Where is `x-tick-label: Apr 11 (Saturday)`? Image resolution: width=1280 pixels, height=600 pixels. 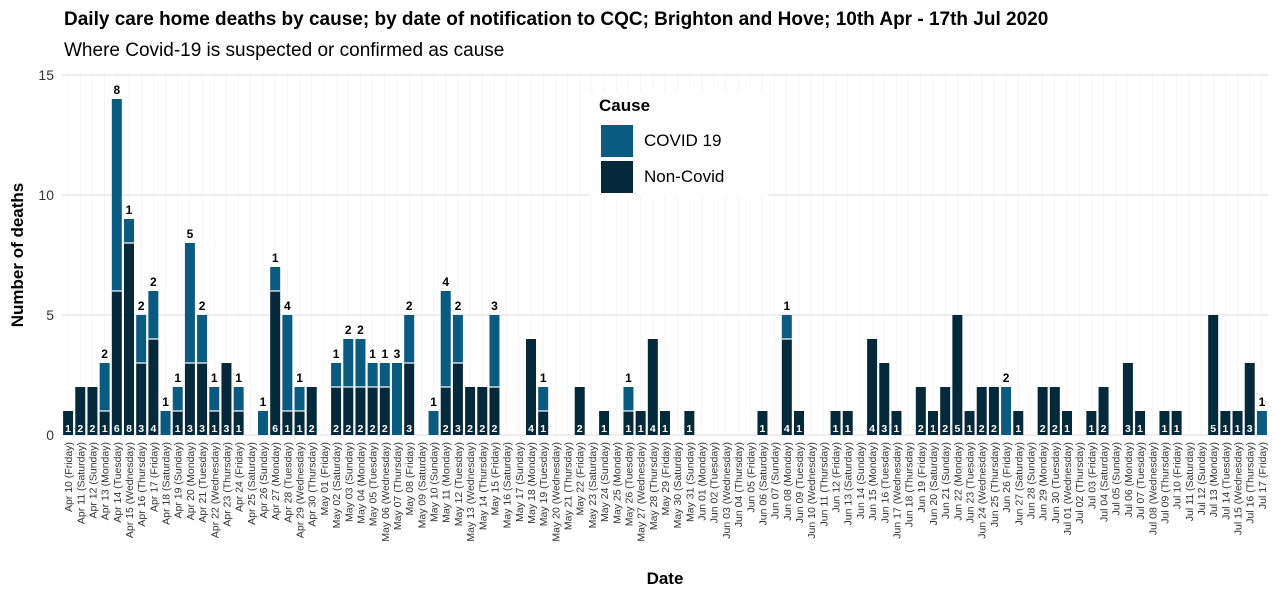
x-tick-label: Apr 11 (Saturday) is located at coordinates (81, 483).